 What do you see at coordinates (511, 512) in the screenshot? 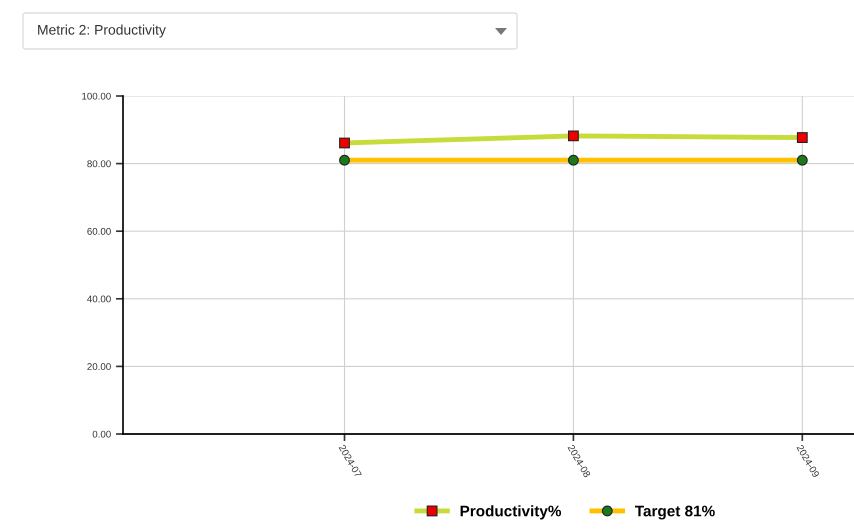
I see `legend-label: Productivity%` at bounding box center [511, 512].